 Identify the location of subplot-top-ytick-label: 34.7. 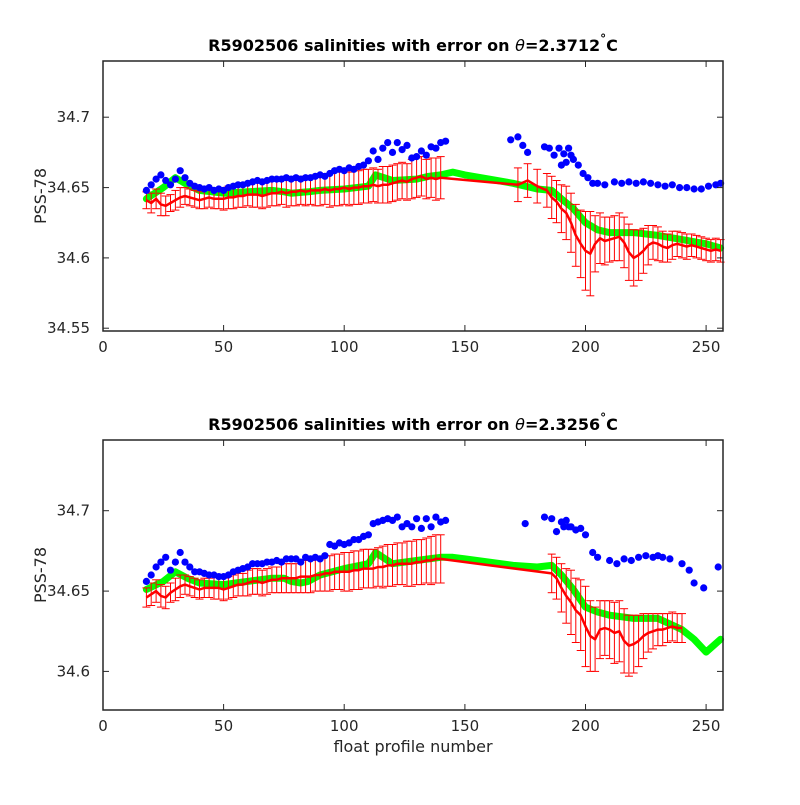
(73, 117).